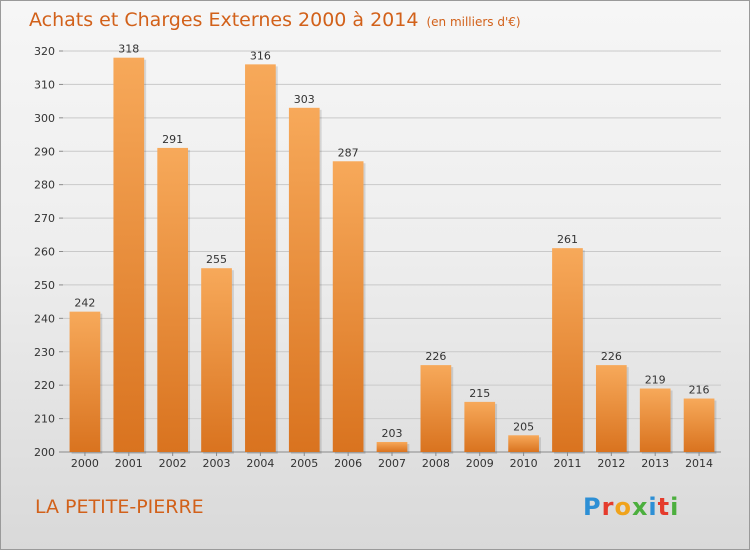  I want to click on data-label: 316, so click(260, 55).